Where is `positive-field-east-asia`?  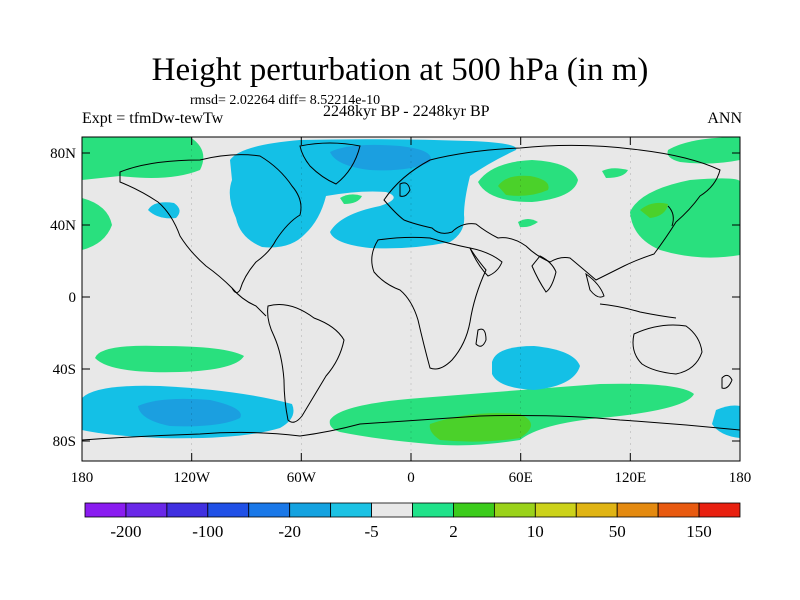 positive-field-east-asia is located at coordinates (685, 218).